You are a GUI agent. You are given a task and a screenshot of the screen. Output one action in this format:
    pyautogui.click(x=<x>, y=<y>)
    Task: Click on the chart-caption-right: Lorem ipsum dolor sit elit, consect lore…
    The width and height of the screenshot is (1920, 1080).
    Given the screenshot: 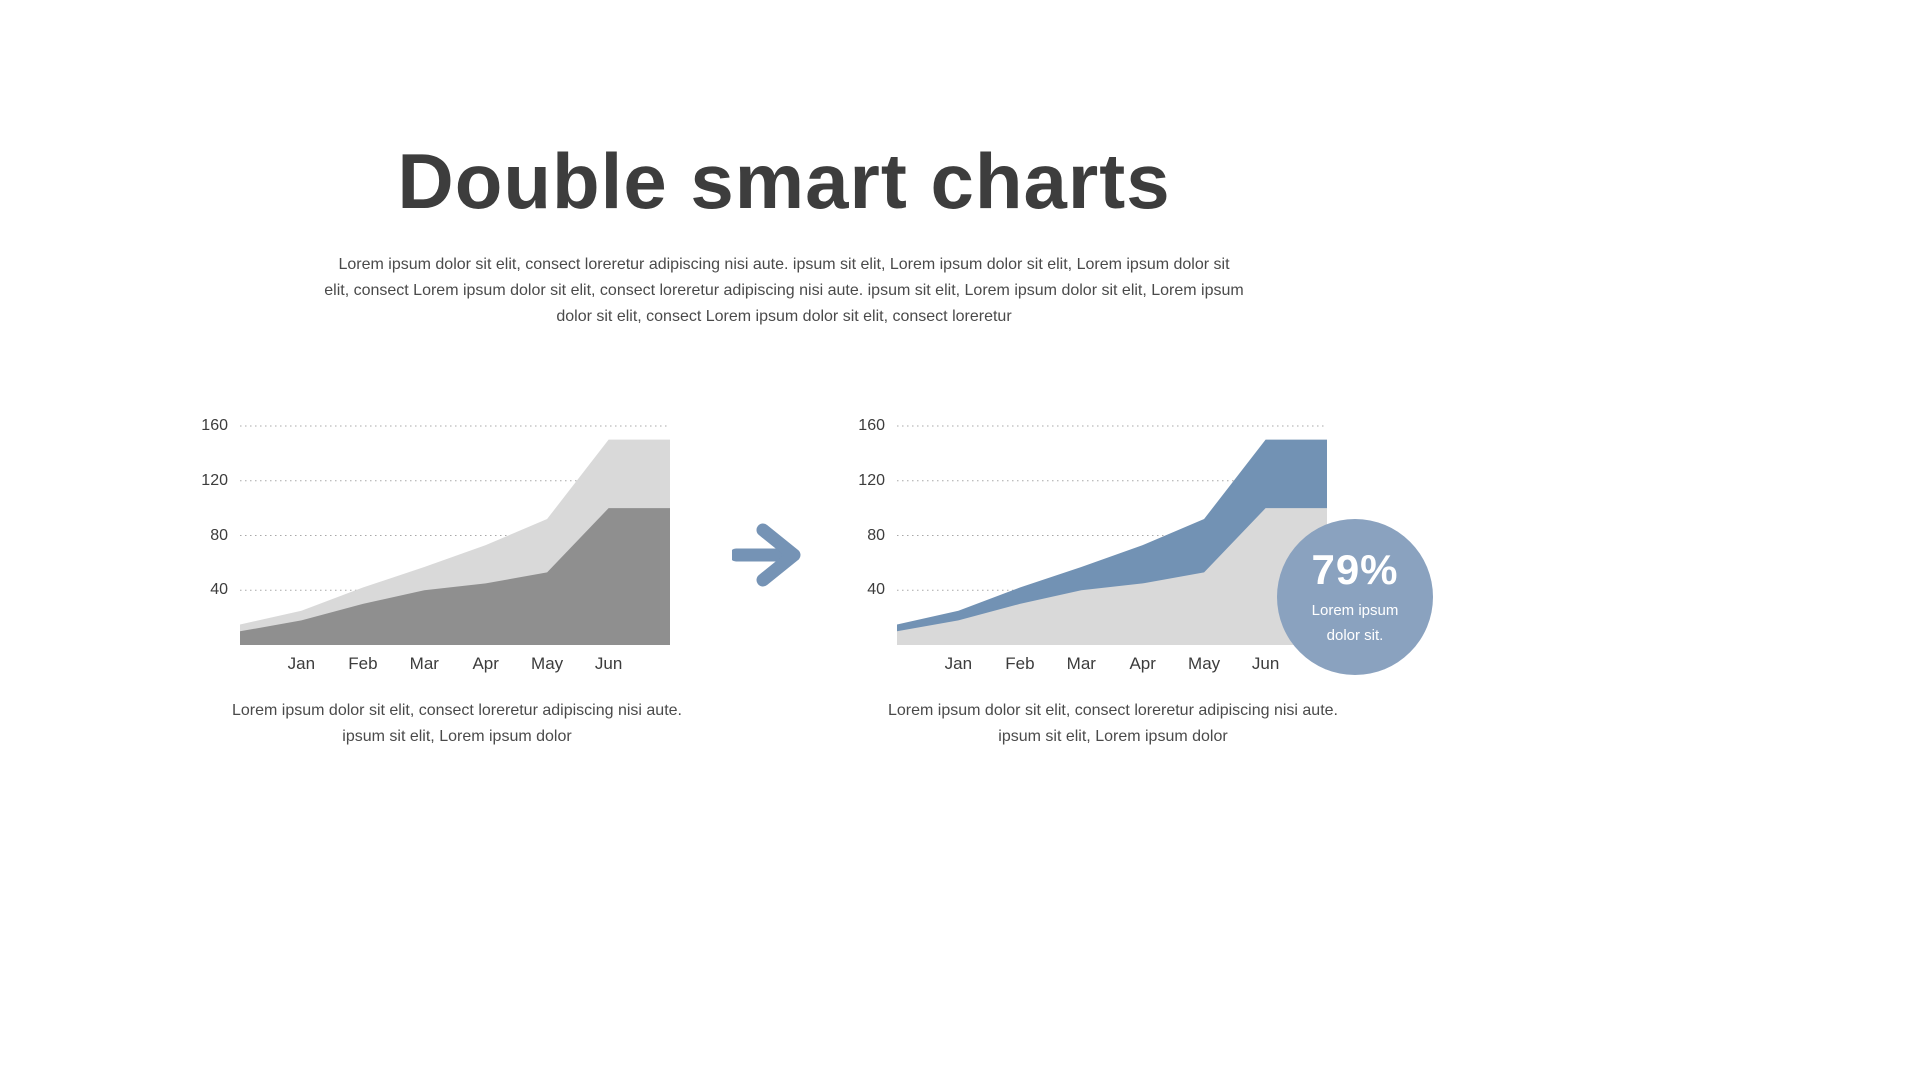 What is the action you would take?
    pyautogui.click(x=1113, y=723)
    